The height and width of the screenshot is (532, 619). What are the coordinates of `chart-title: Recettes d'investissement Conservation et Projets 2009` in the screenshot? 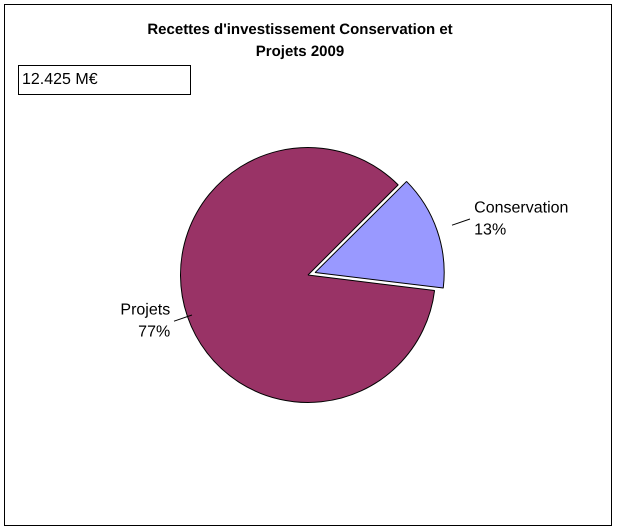 It's located at (300, 41).